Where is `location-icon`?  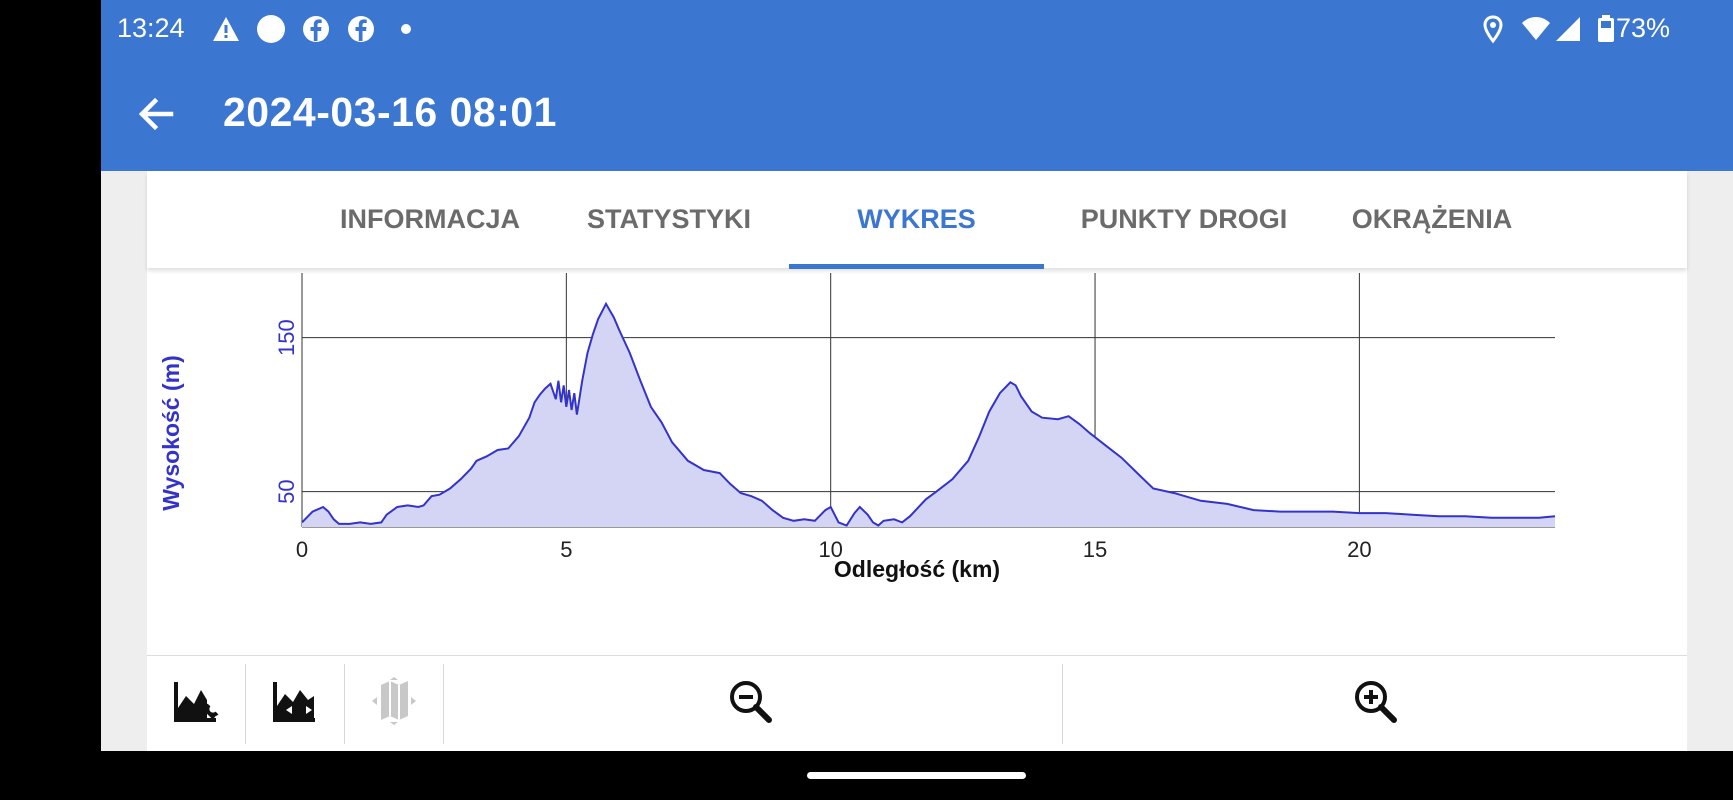 location-icon is located at coordinates (1493, 29).